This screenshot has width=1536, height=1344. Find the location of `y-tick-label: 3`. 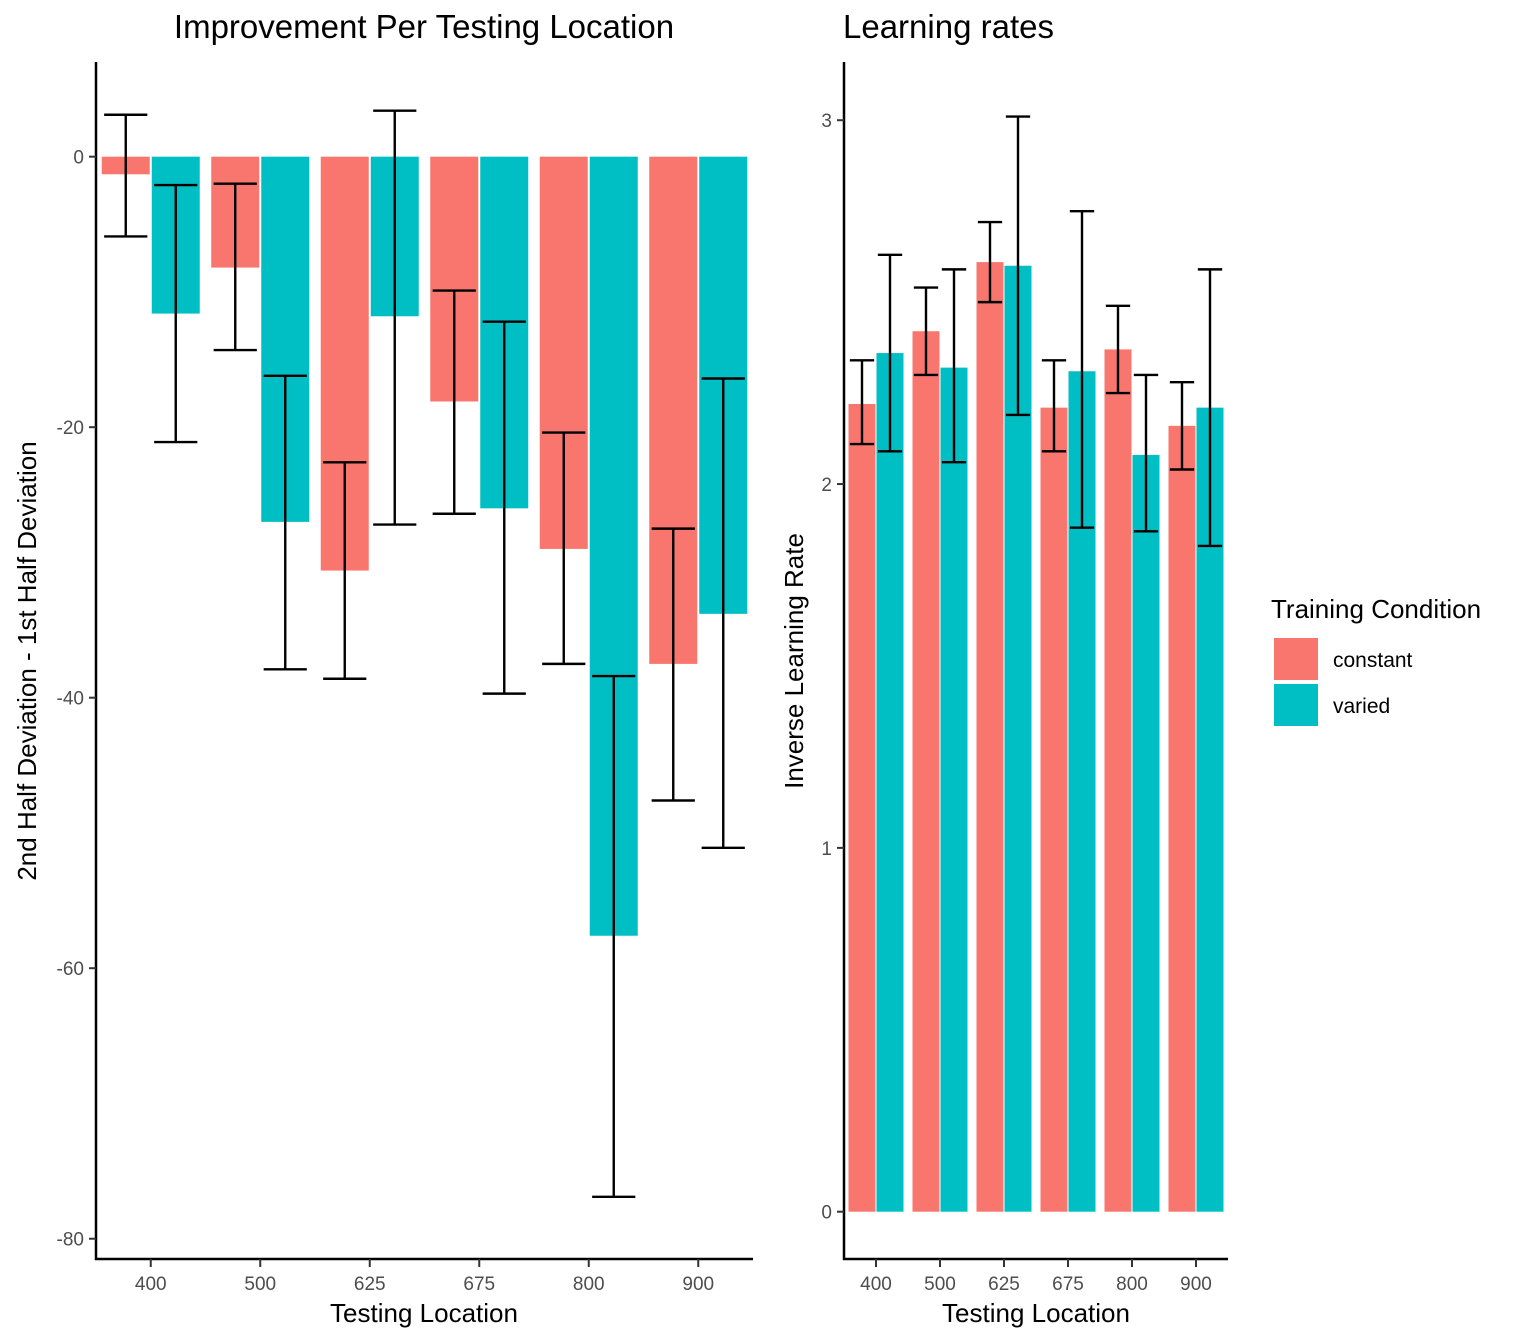

y-tick-label: 3 is located at coordinates (826, 121).